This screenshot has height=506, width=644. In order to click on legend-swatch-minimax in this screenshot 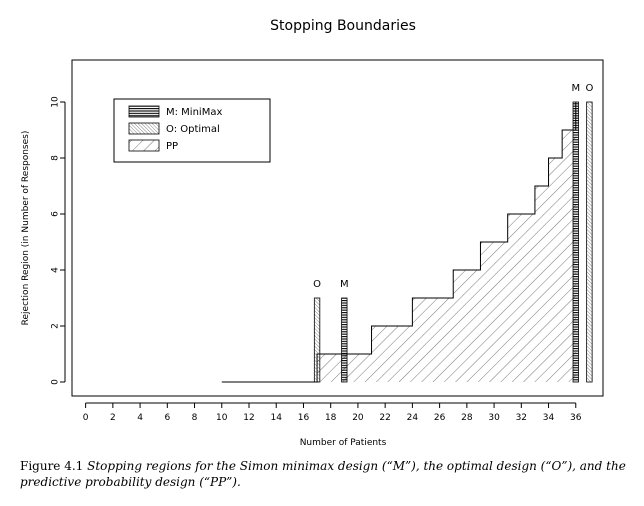, I will do `click(144, 111)`.